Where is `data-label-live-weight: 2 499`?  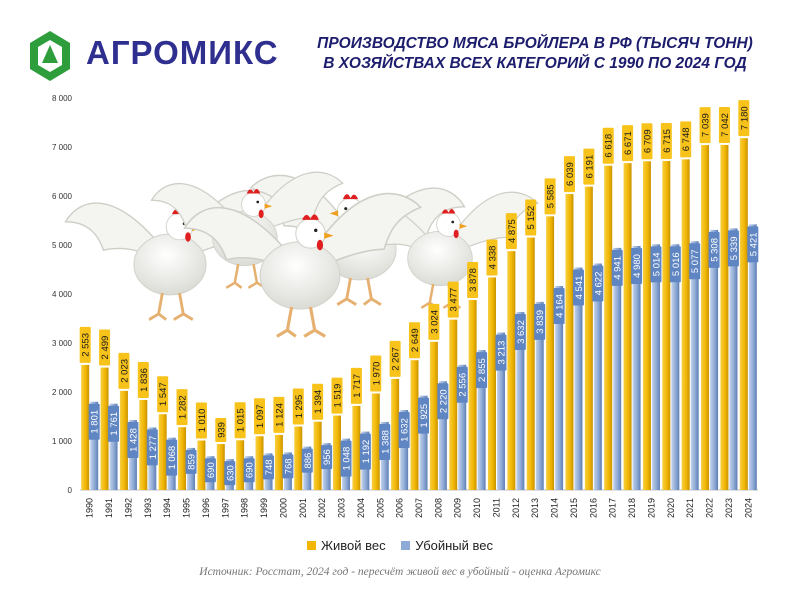 data-label-live-weight: 2 499 is located at coordinates (105, 348).